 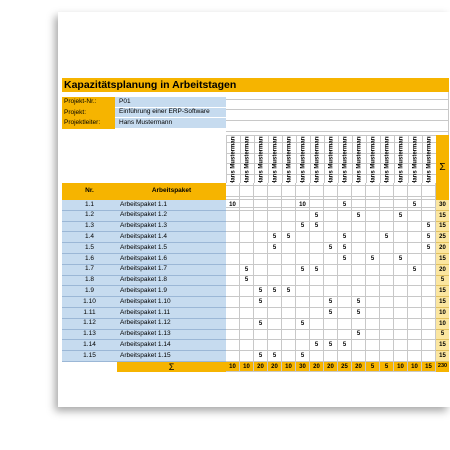 I want to click on total-sum: 230, so click(x=442, y=367).